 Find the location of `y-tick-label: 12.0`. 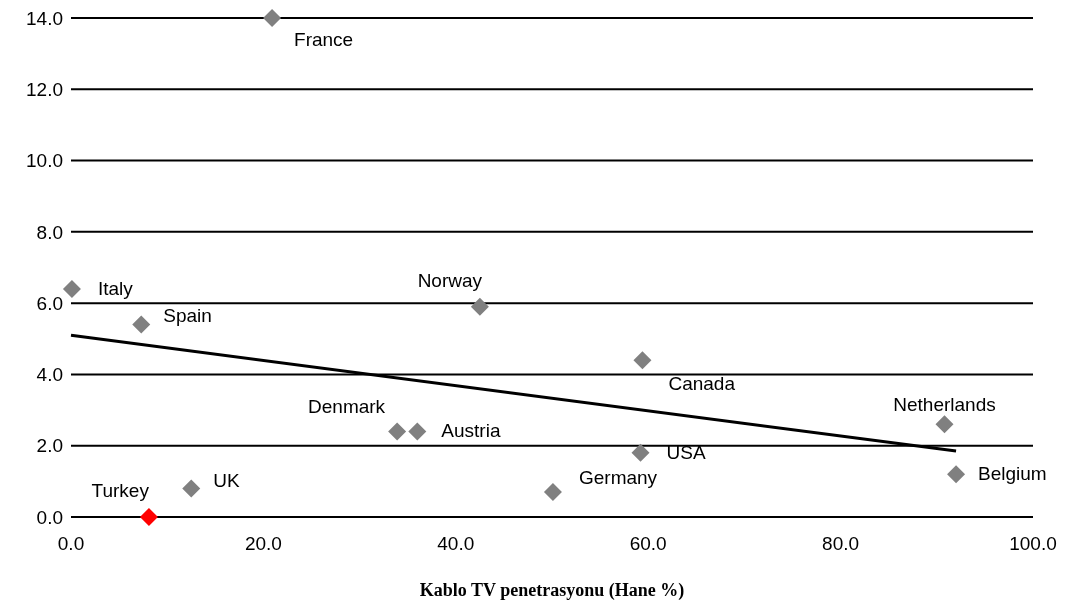

y-tick-label: 12.0 is located at coordinates (44, 89).